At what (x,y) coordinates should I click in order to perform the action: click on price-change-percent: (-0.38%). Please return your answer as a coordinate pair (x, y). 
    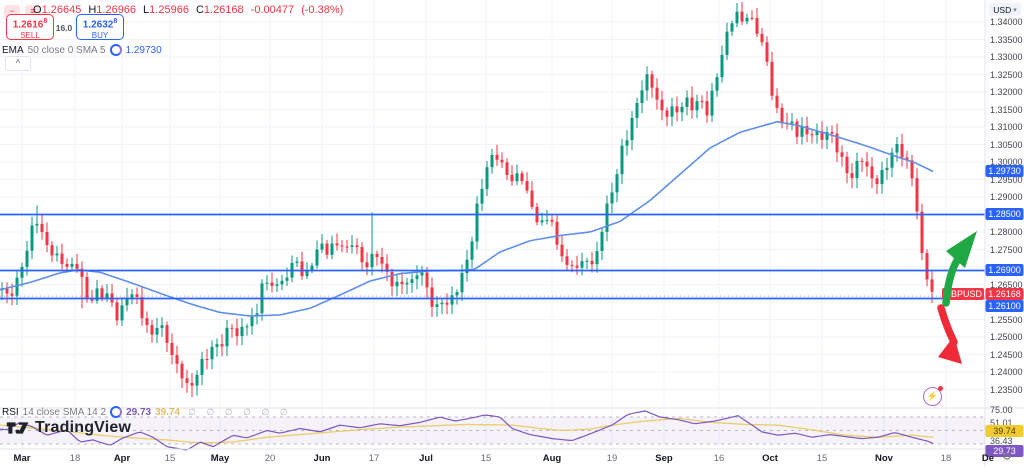
    Looking at the image, I should click on (322, 10).